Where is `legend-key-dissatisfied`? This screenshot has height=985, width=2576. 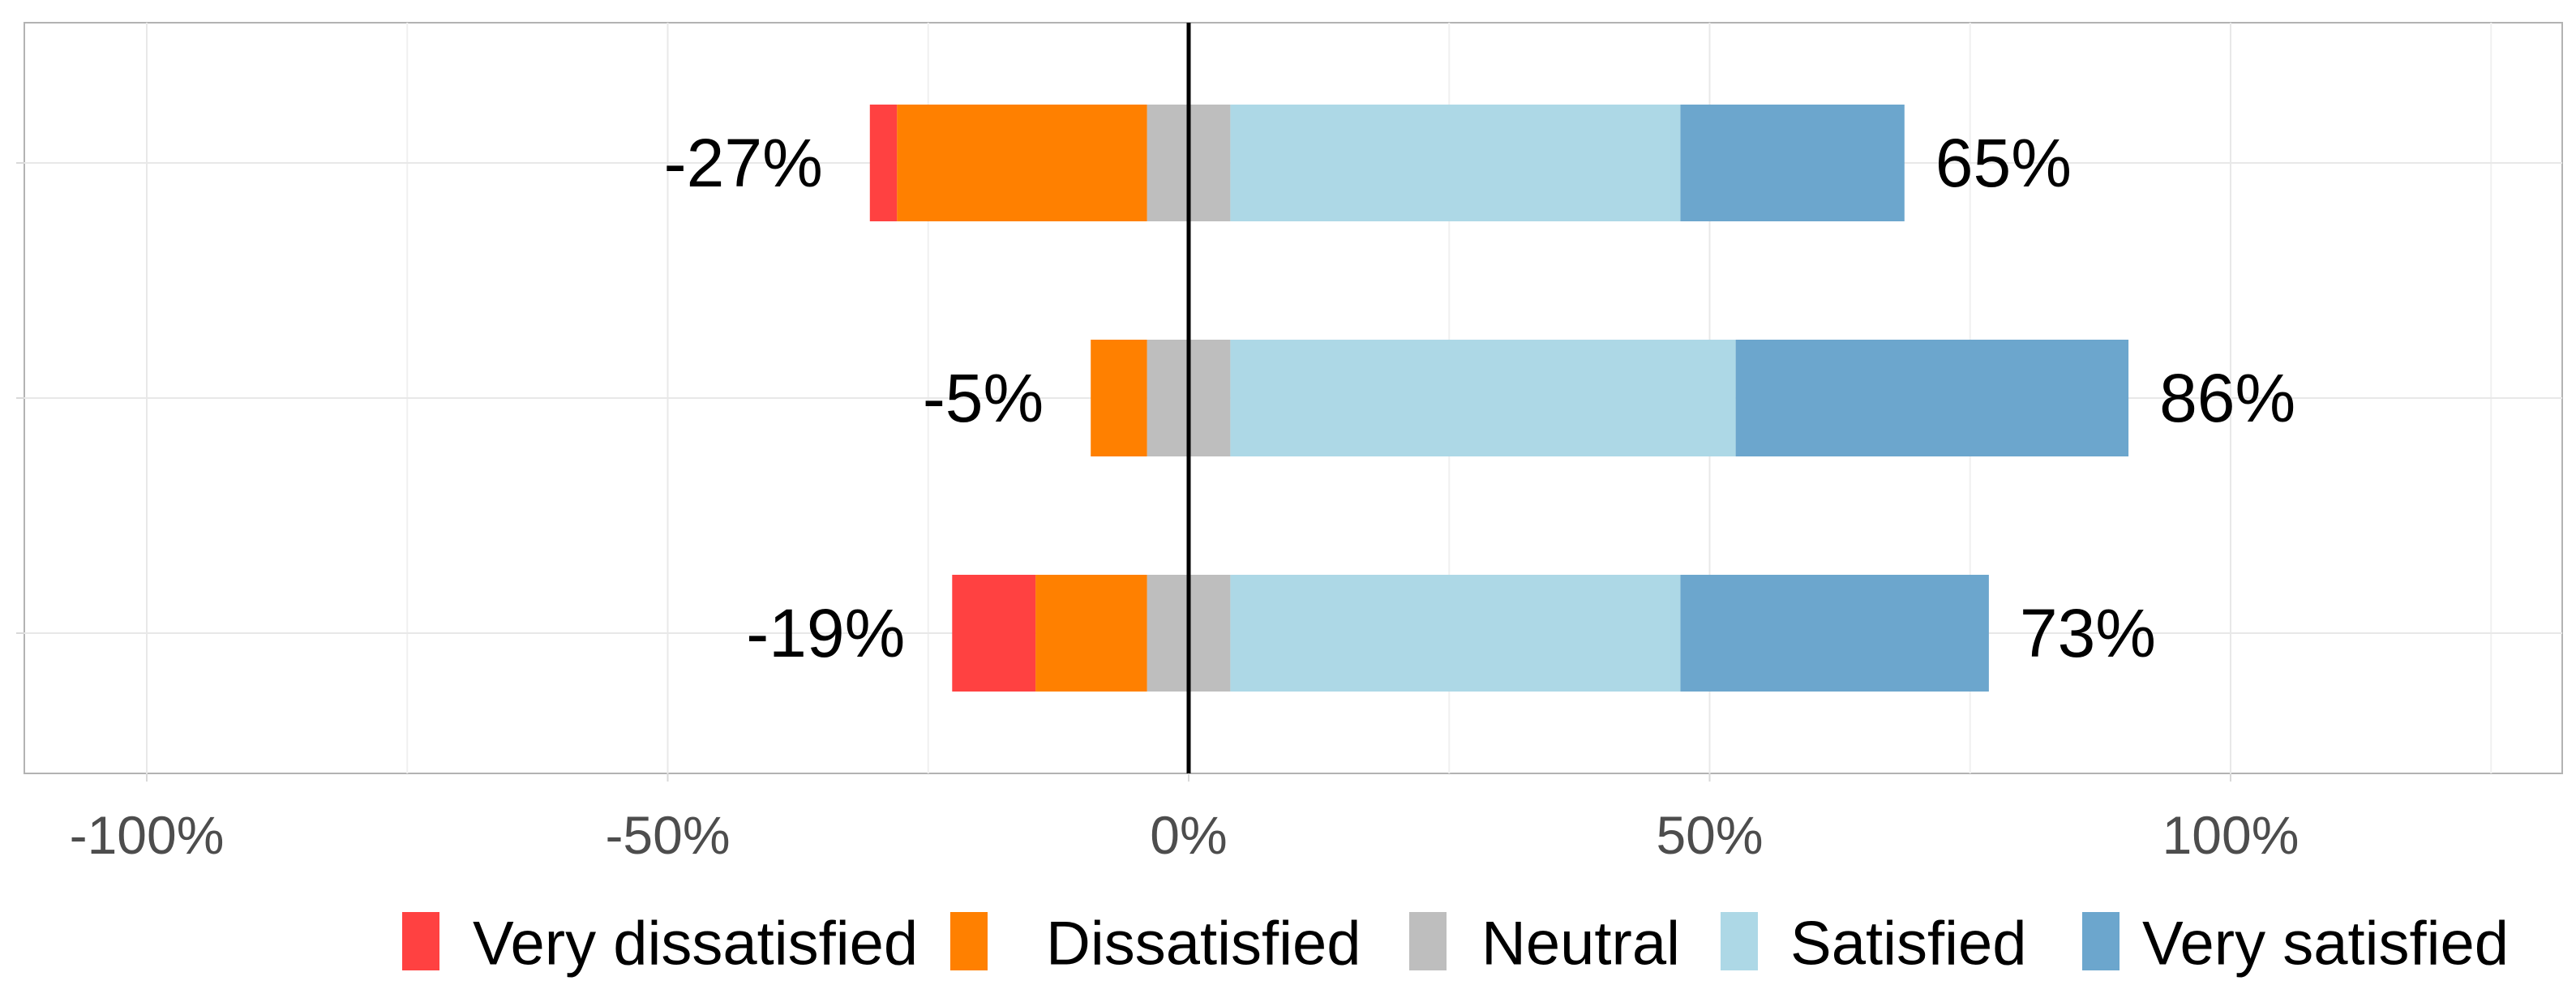 legend-key-dissatisfied is located at coordinates (969, 941).